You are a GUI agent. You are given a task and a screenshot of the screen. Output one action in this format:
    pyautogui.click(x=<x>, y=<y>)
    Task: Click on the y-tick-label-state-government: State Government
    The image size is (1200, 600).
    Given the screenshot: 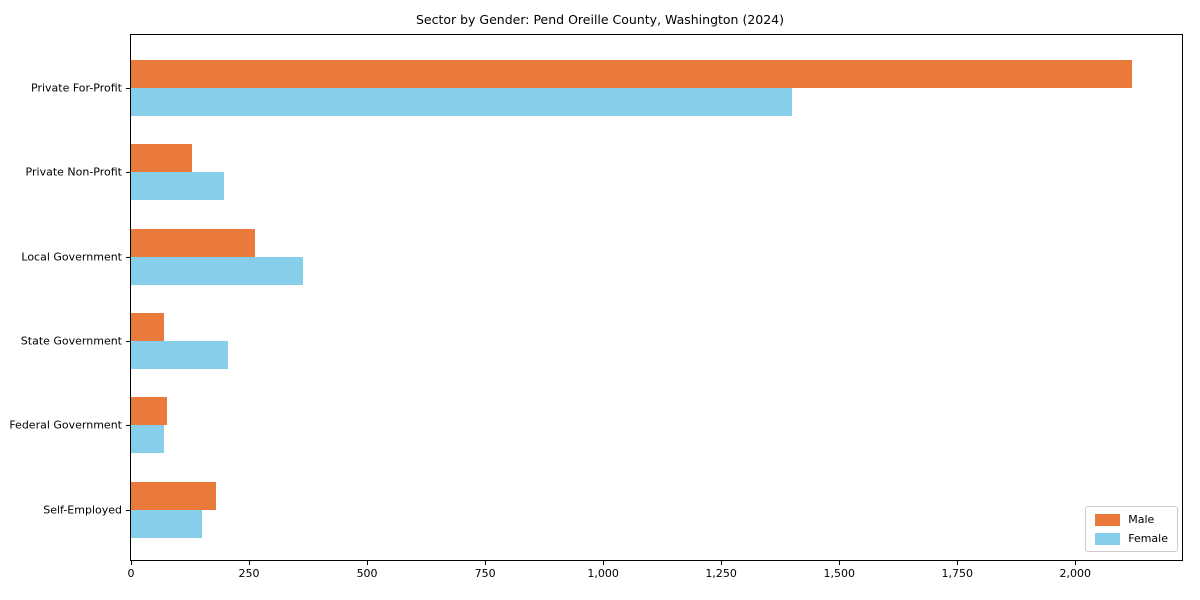 What is the action you would take?
    pyautogui.click(x=71, y=341)
    